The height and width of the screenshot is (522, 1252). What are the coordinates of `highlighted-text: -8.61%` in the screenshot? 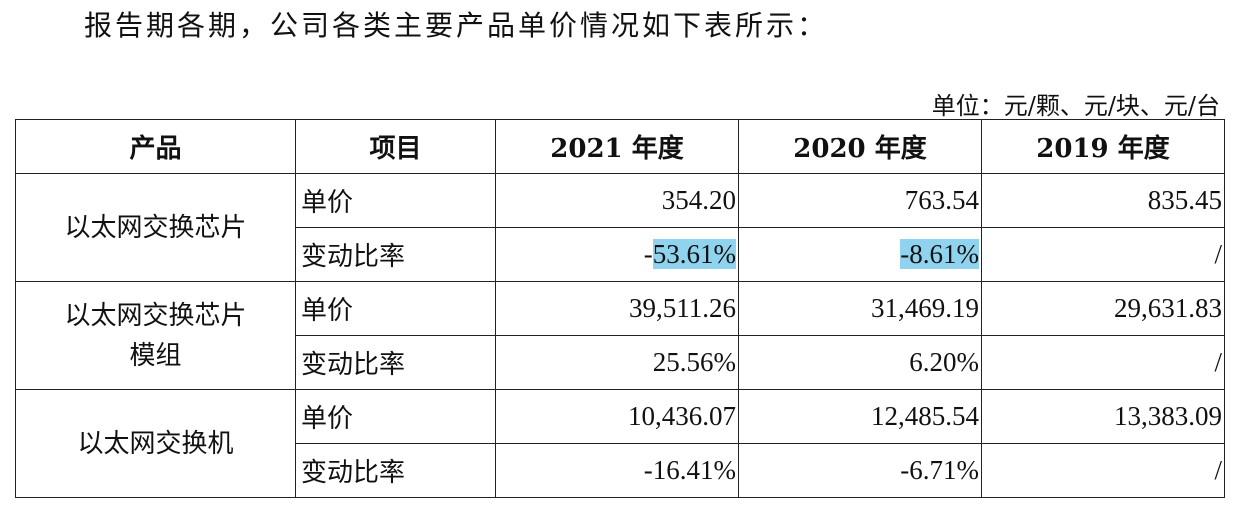 It's located at (939, 254).